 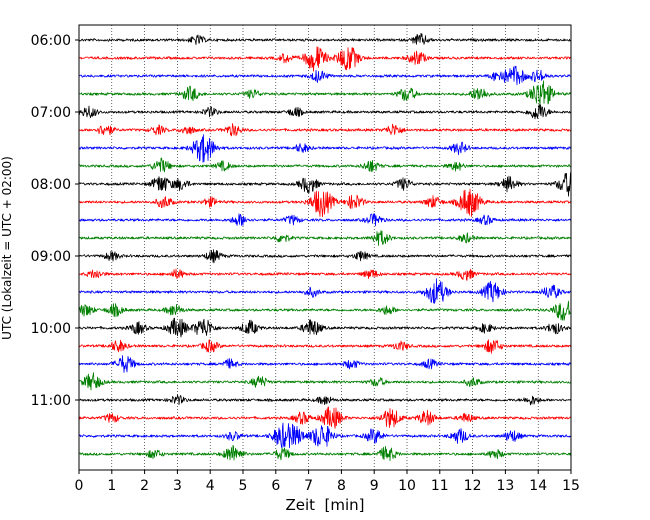 I want to click on x-axis-title: Zeit [min], so click(x=324, y=505).